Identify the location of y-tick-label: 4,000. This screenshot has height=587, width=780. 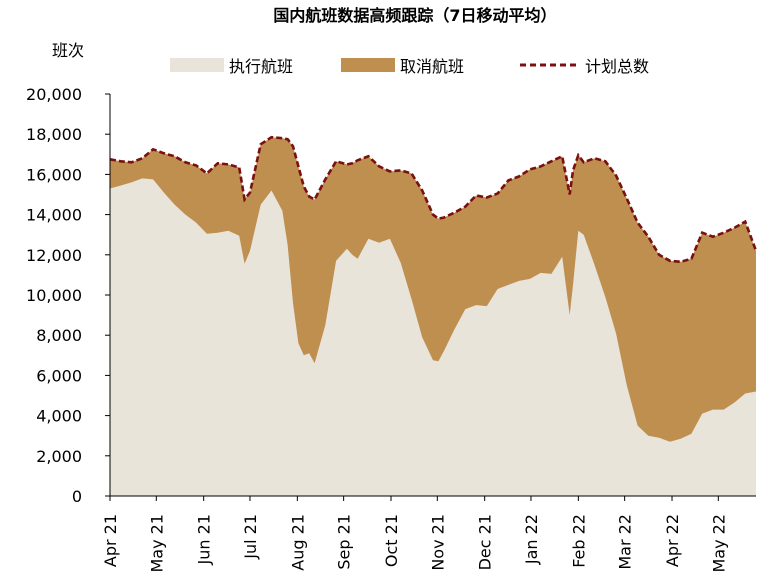
(59, 416).